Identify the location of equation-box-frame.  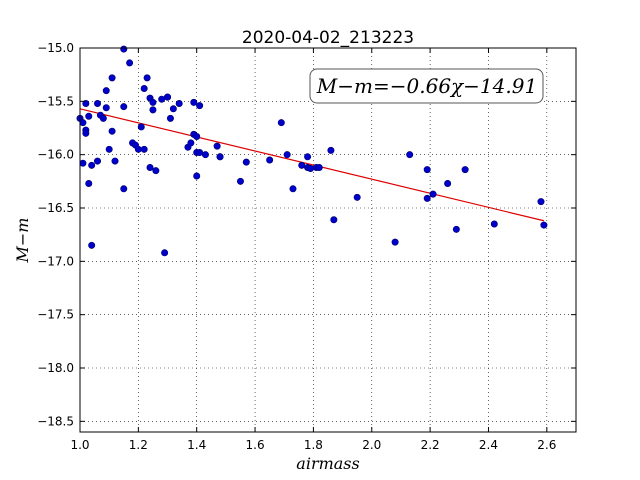
(426, 86).